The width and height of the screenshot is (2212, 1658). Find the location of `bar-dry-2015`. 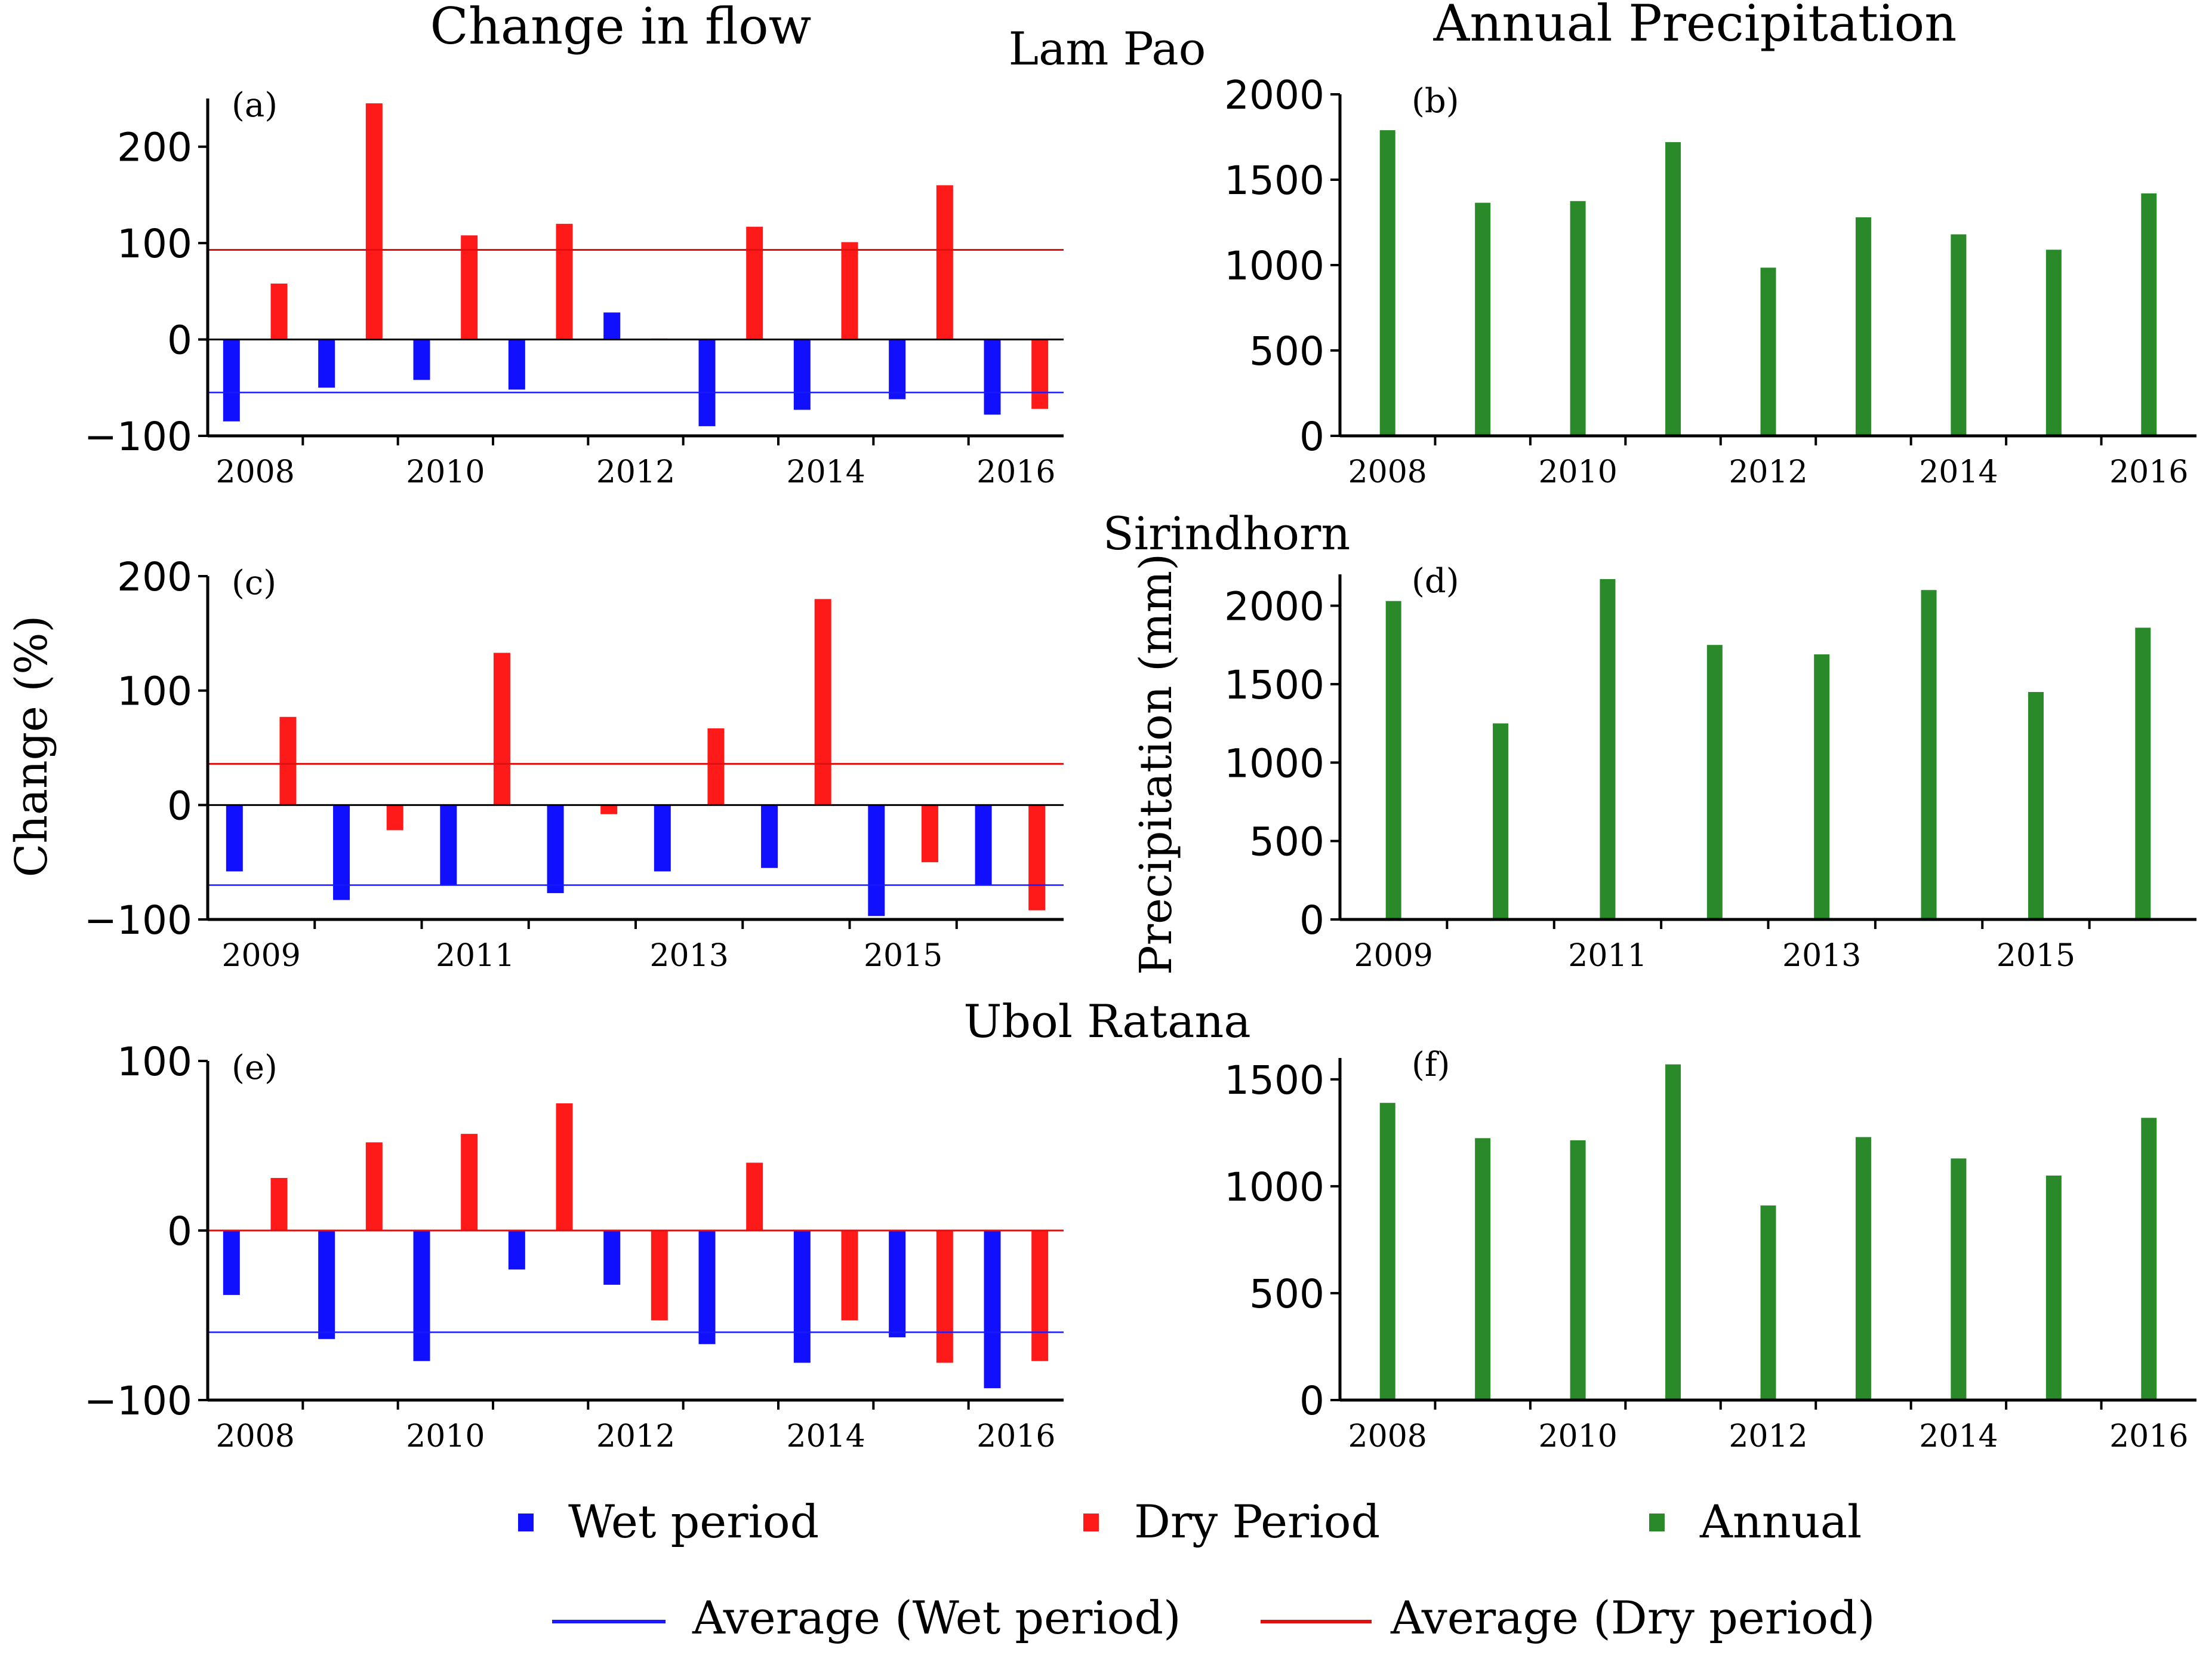

bar-dry-2015 is located at coordinates (944, 262).